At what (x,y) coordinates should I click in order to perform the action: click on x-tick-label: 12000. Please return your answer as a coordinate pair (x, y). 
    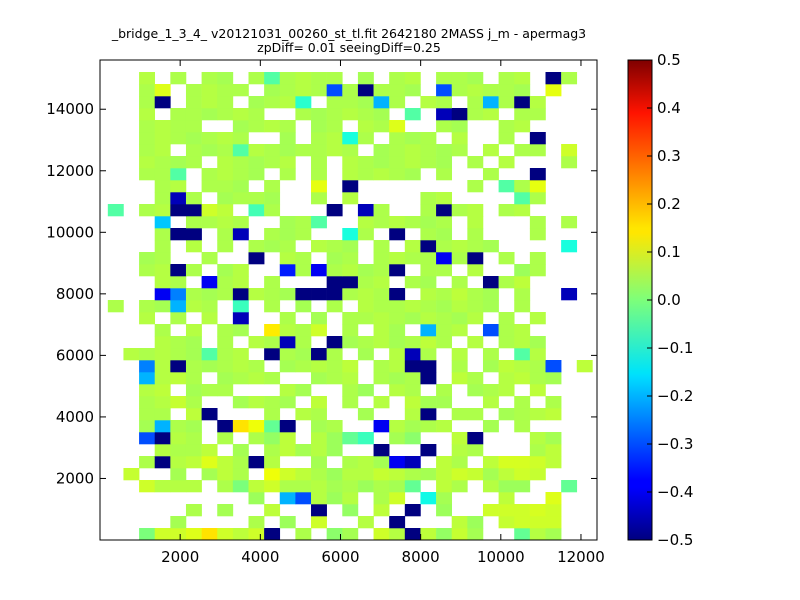
    Looking at the image, I should click on (581, 557).